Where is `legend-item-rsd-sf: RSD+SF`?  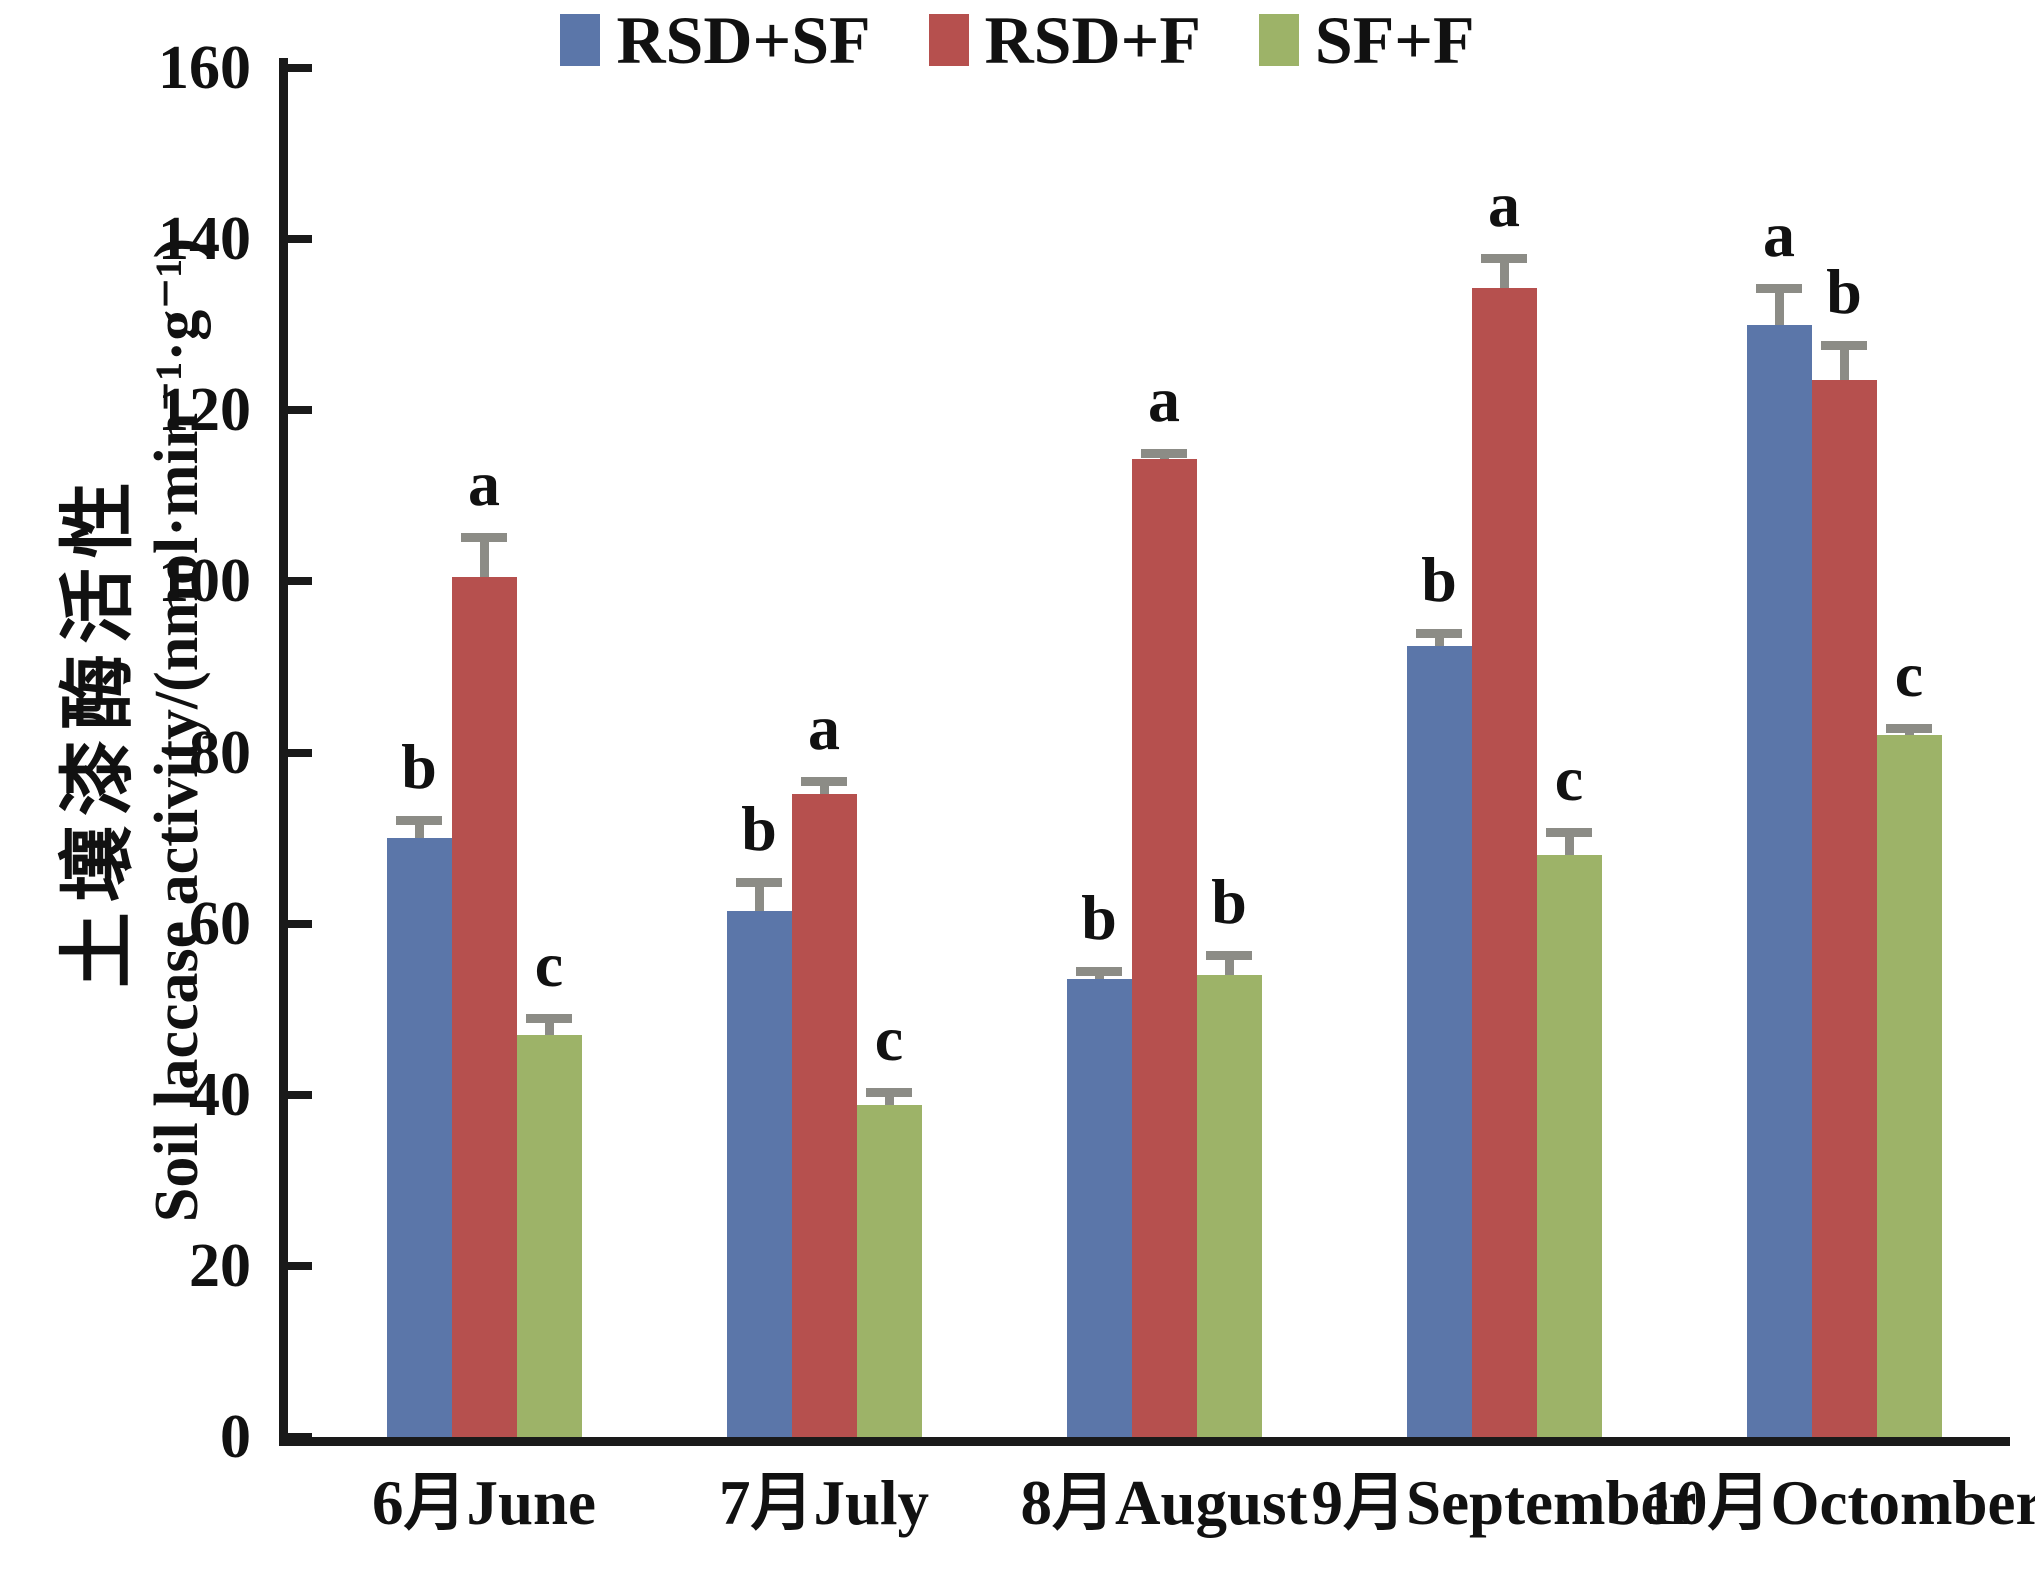
legend-item-rsd-sf: RSD+SF is located at coordinates (715, 40).